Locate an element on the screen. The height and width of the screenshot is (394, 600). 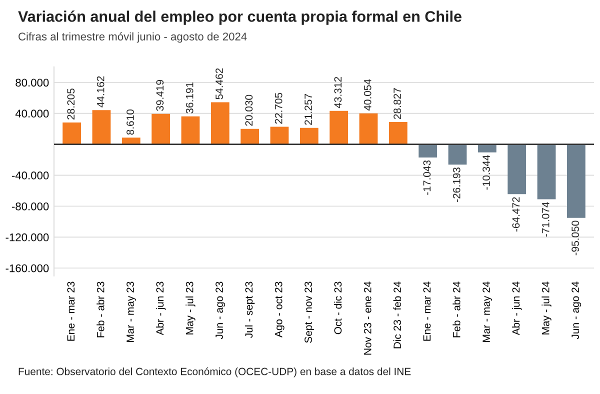
data-label: 40.054 is located at coordinates (368, 95).